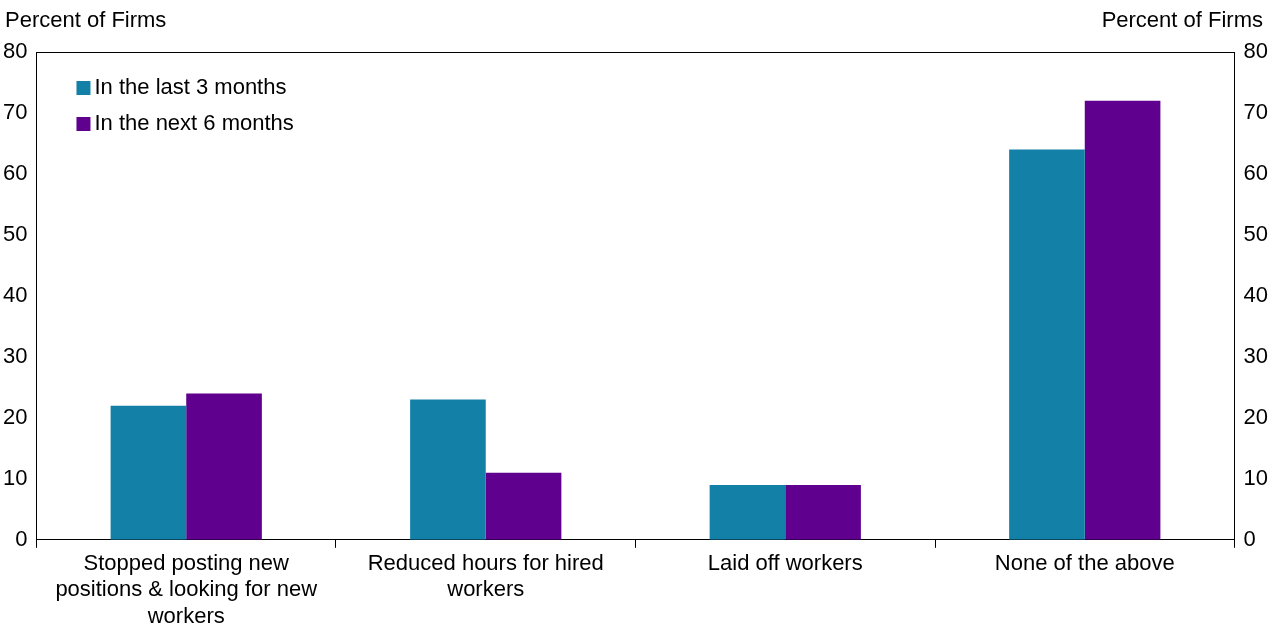 This screenshot has height=633, width=1273. I want to click on y2-tick-label: 50, so click(1256, 233).